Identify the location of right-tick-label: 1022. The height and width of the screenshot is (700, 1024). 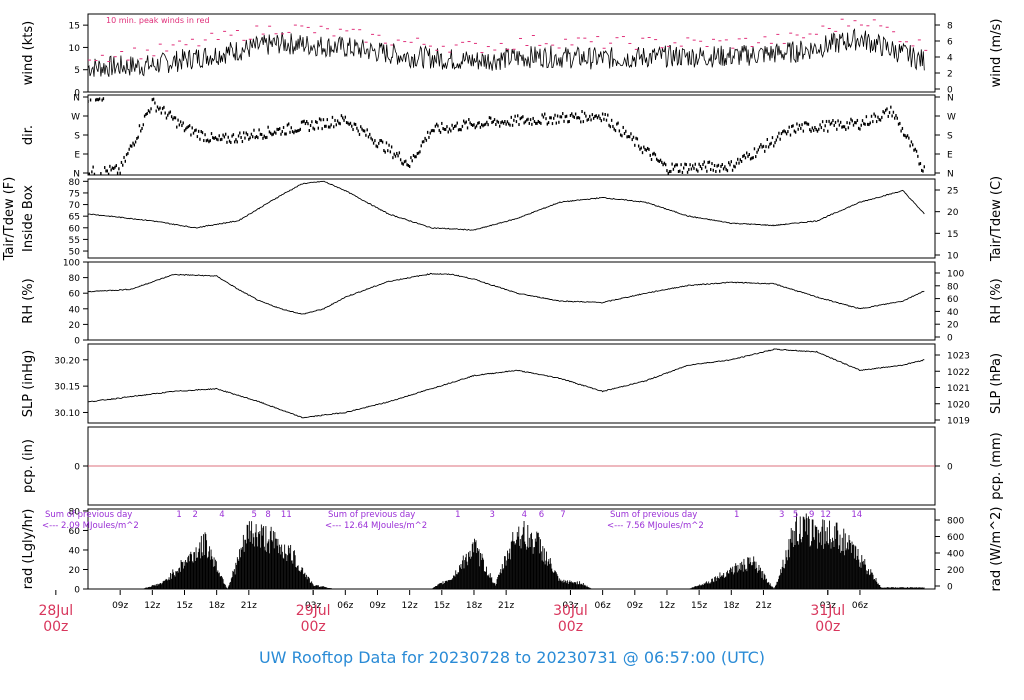
(958, 373).